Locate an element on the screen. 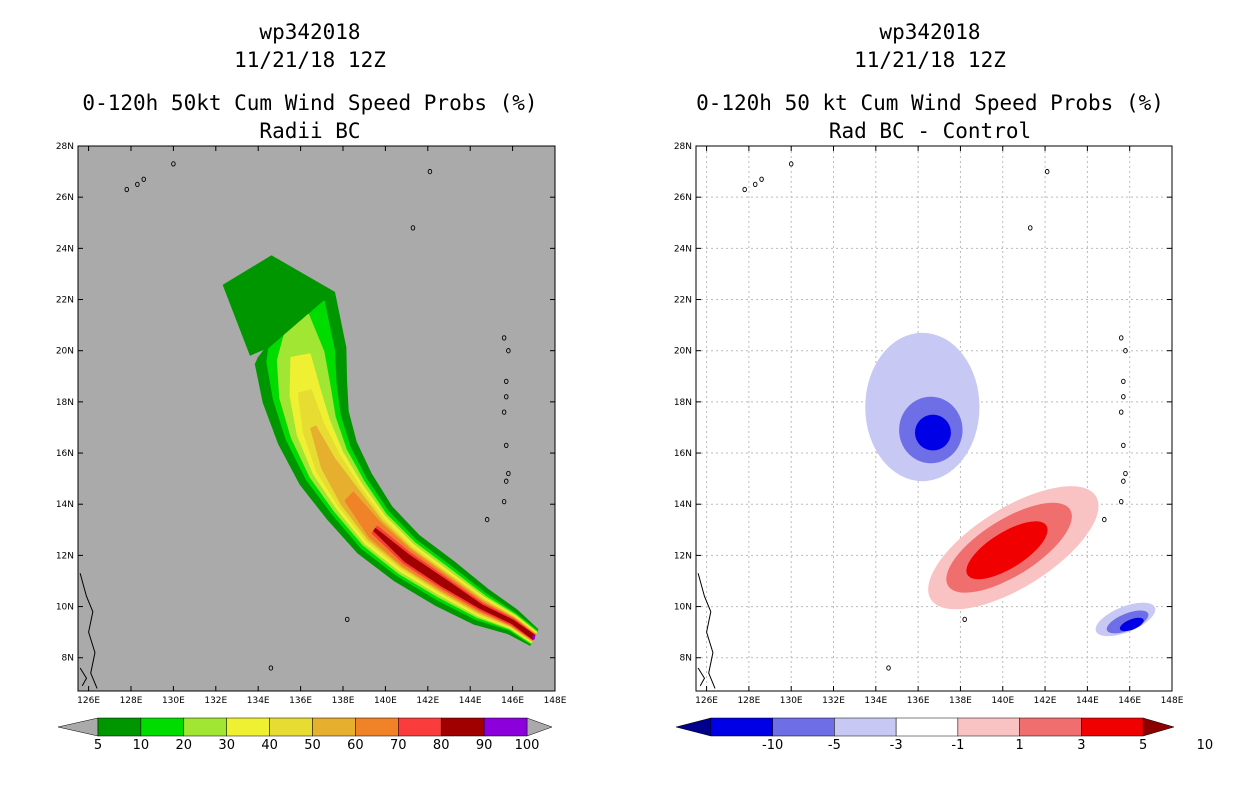 This screenshot has width=1236, height=800. right-xtick-label-11: 148E is located at coordinates (1172, 701).